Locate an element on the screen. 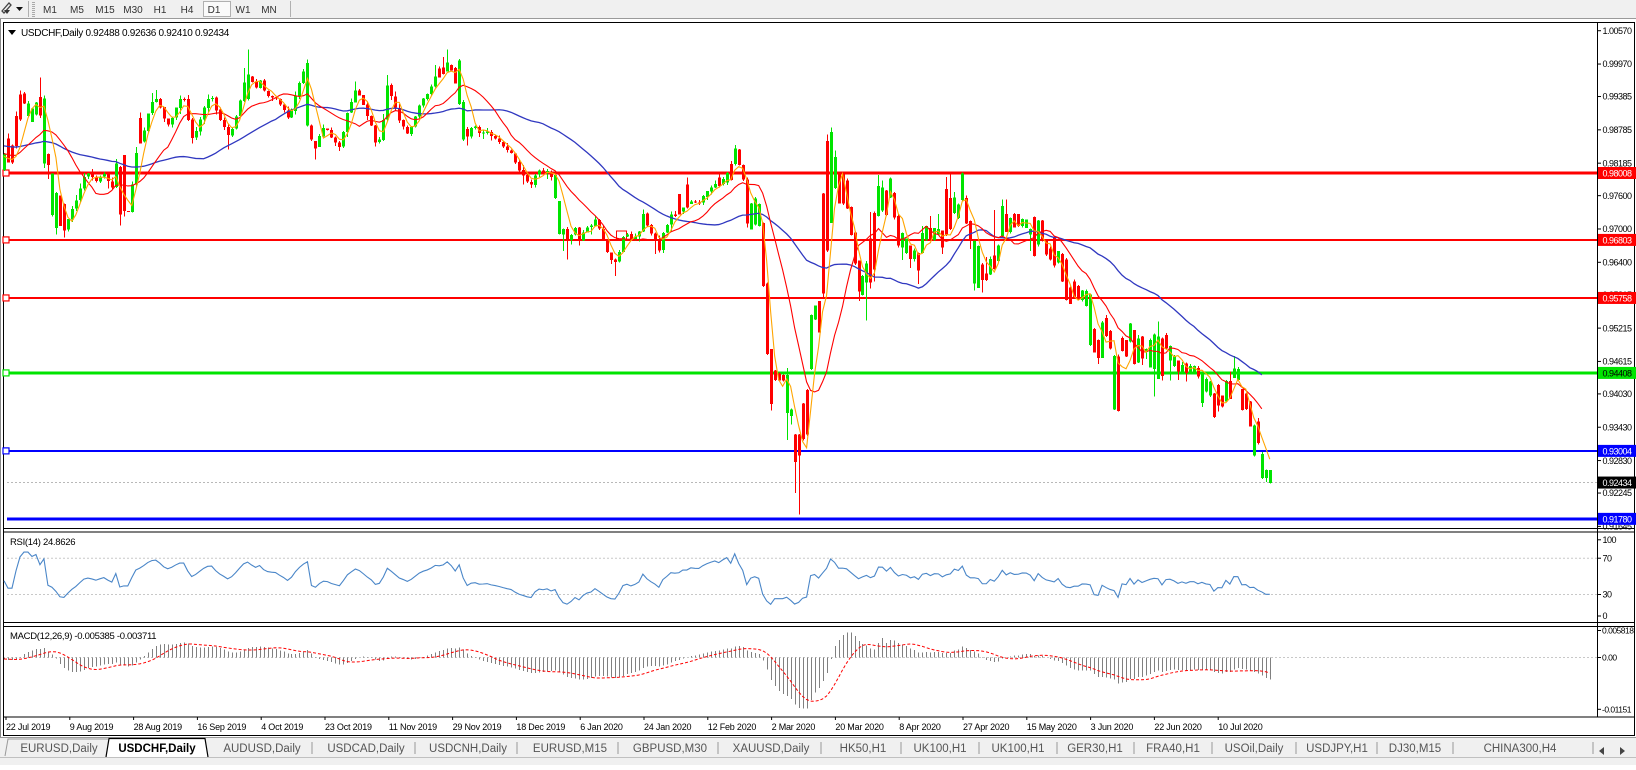 The width and height of the screenshot is (1636, 770). svg-text: 1.00570 is located at coordinates (1618, 31).